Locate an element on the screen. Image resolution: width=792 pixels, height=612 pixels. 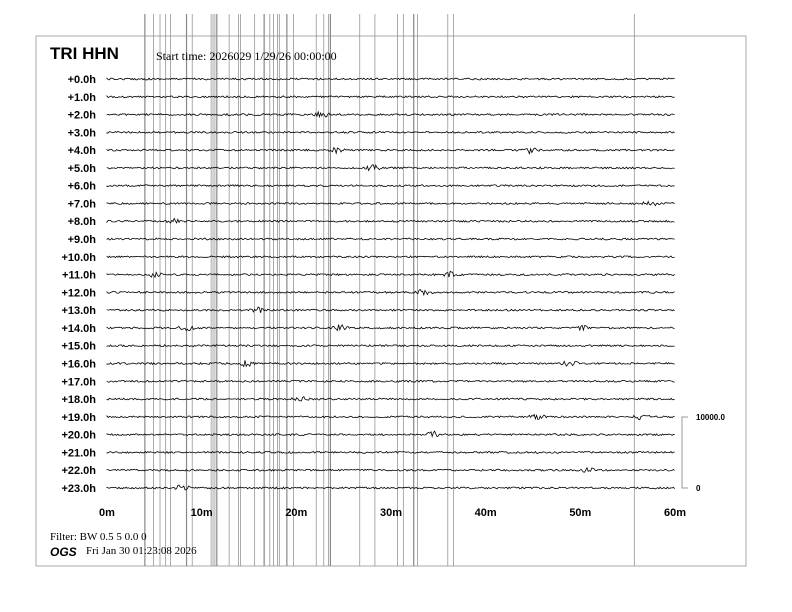
x-tick-label: 10m is located at coordinates (202, 513).